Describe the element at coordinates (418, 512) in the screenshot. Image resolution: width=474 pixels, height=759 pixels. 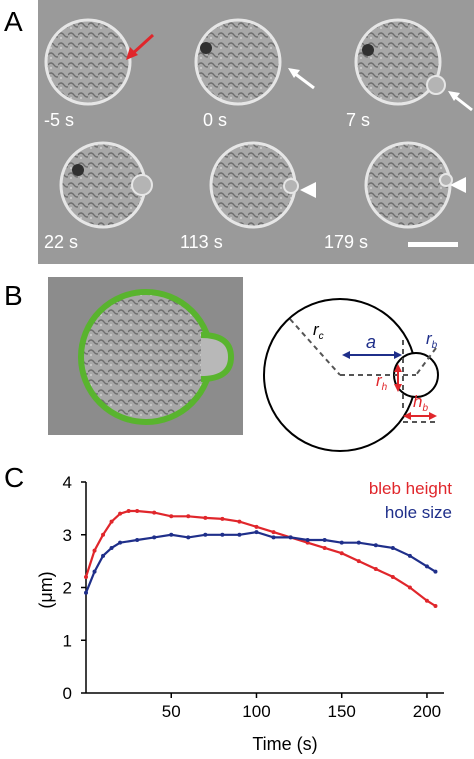
I see `legend-hole-size: hole size` at that location.